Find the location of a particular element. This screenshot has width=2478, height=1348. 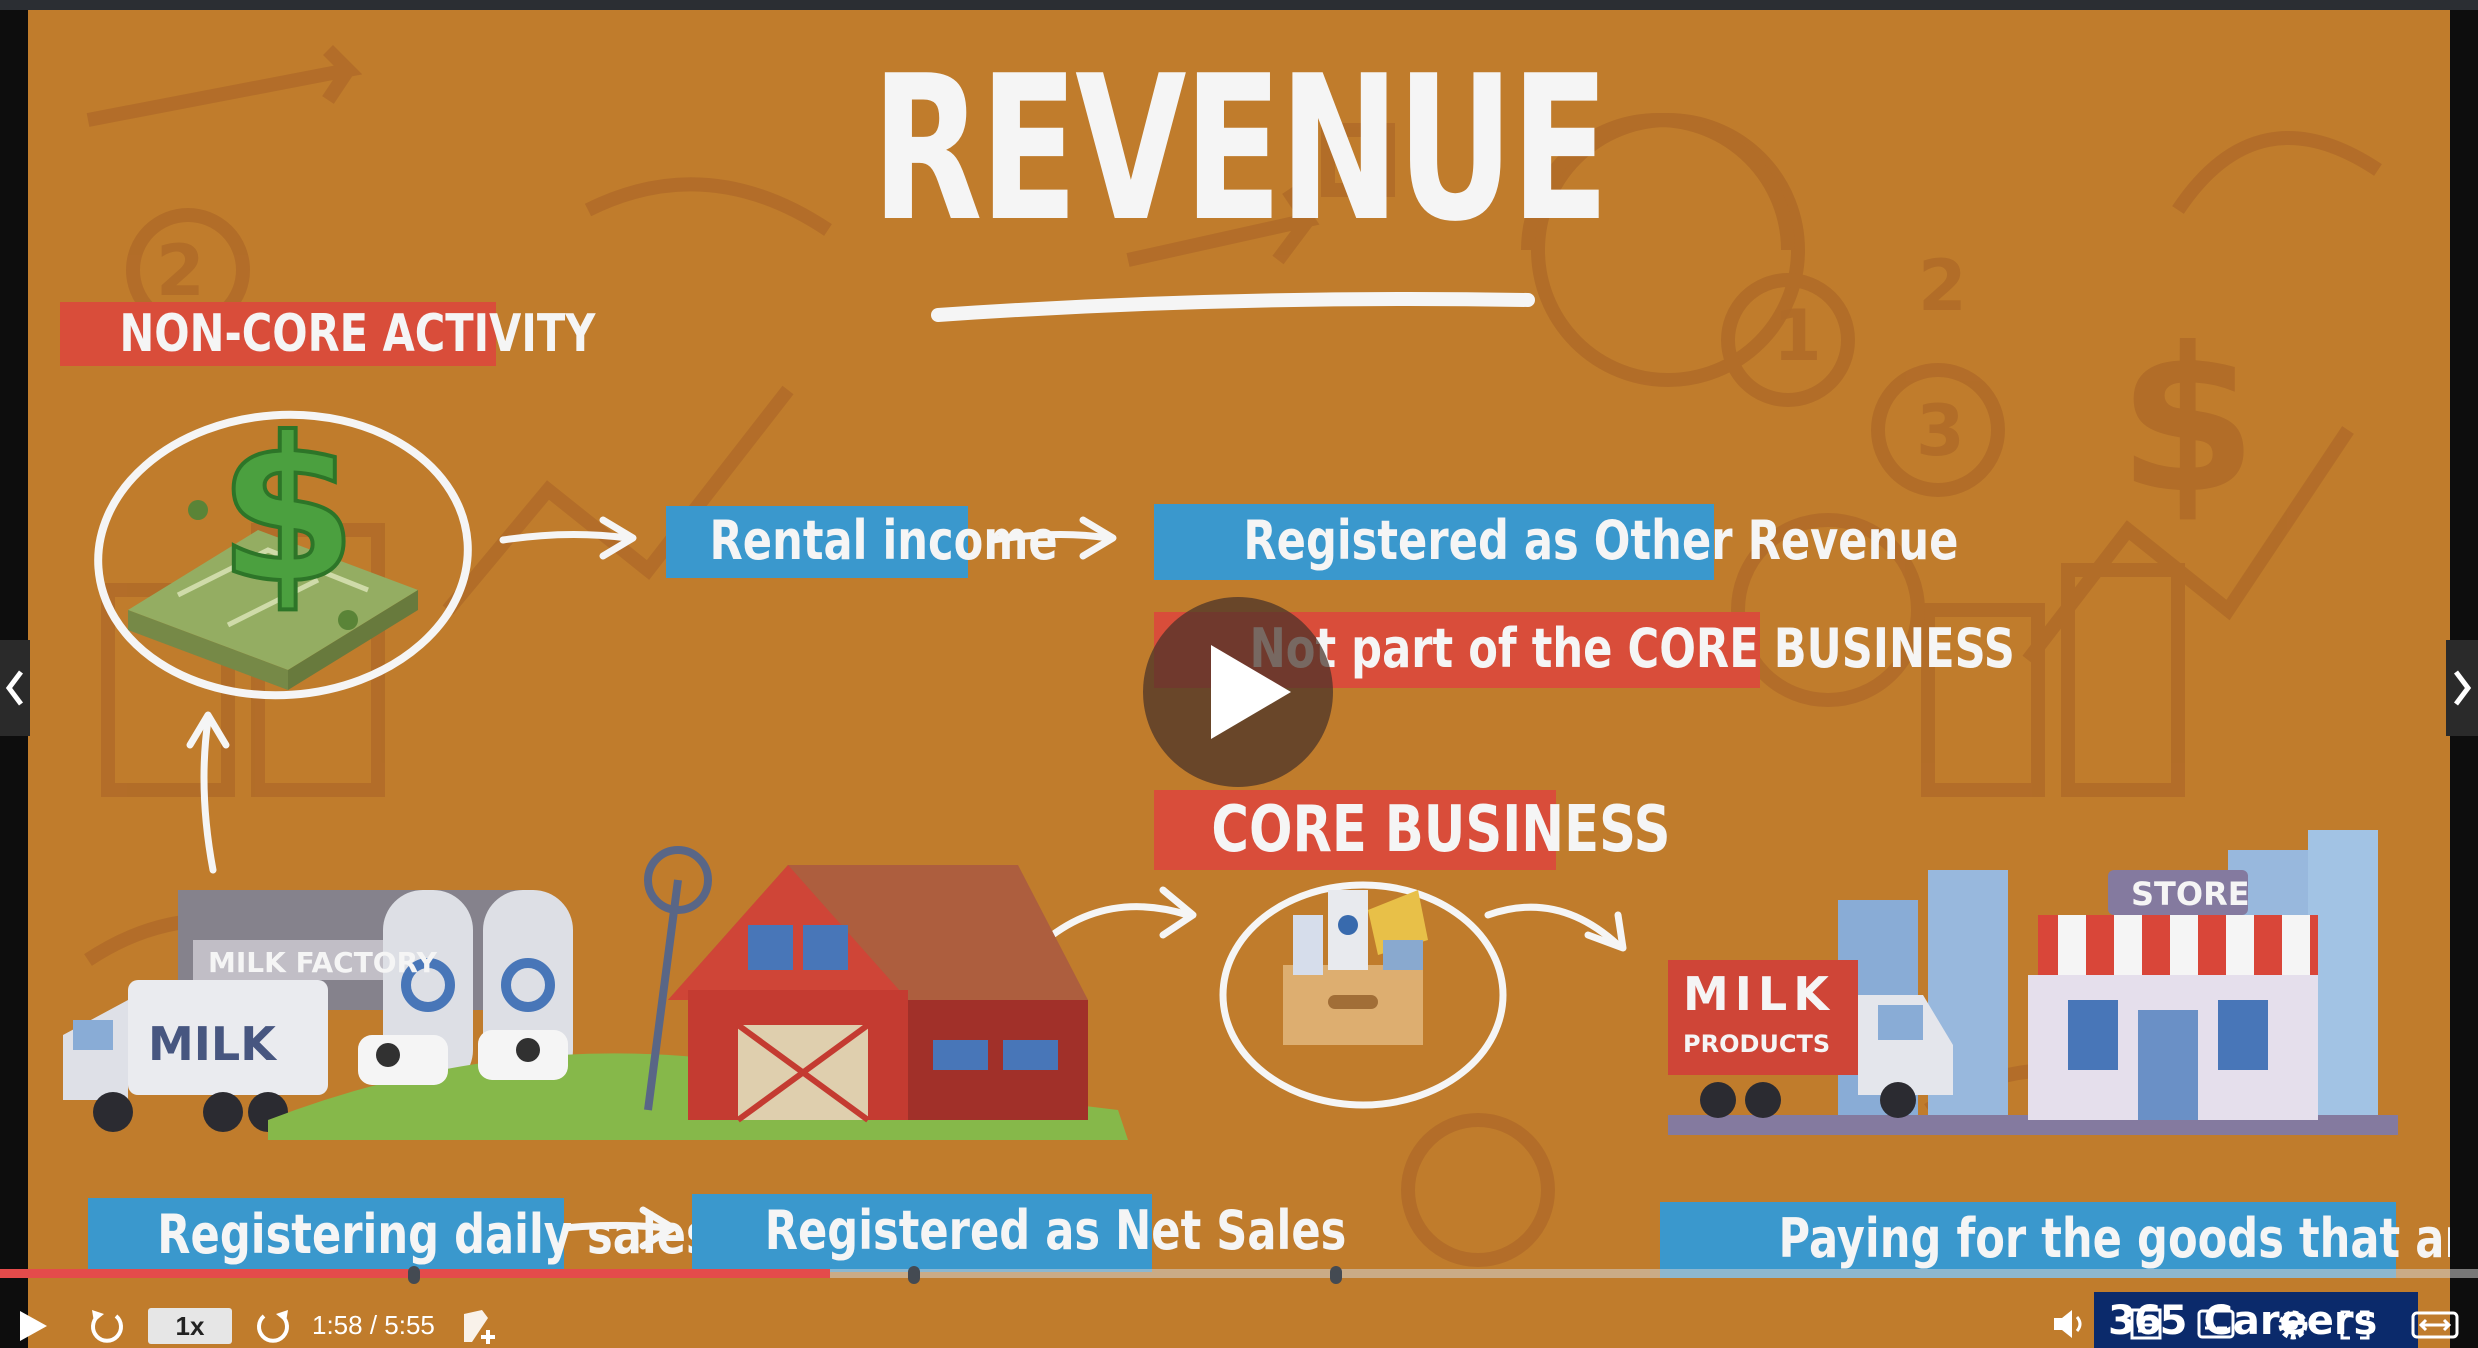

chevron-left-icon is located at coordinates (14, 688).